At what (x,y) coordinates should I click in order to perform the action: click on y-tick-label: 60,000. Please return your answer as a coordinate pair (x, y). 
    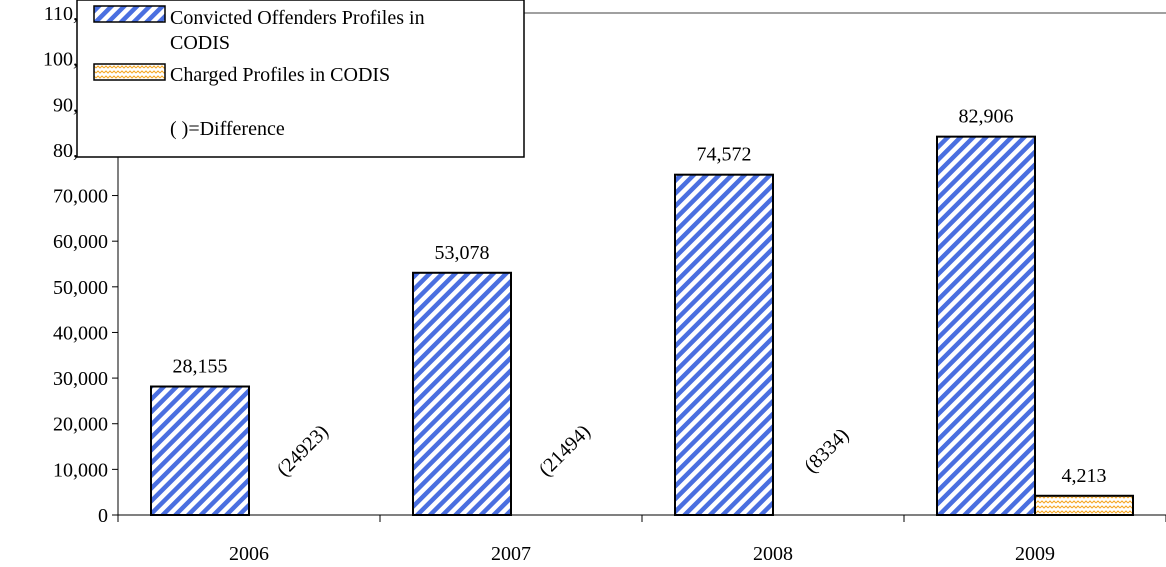
    Looking at the image, I should click on (80, 242).